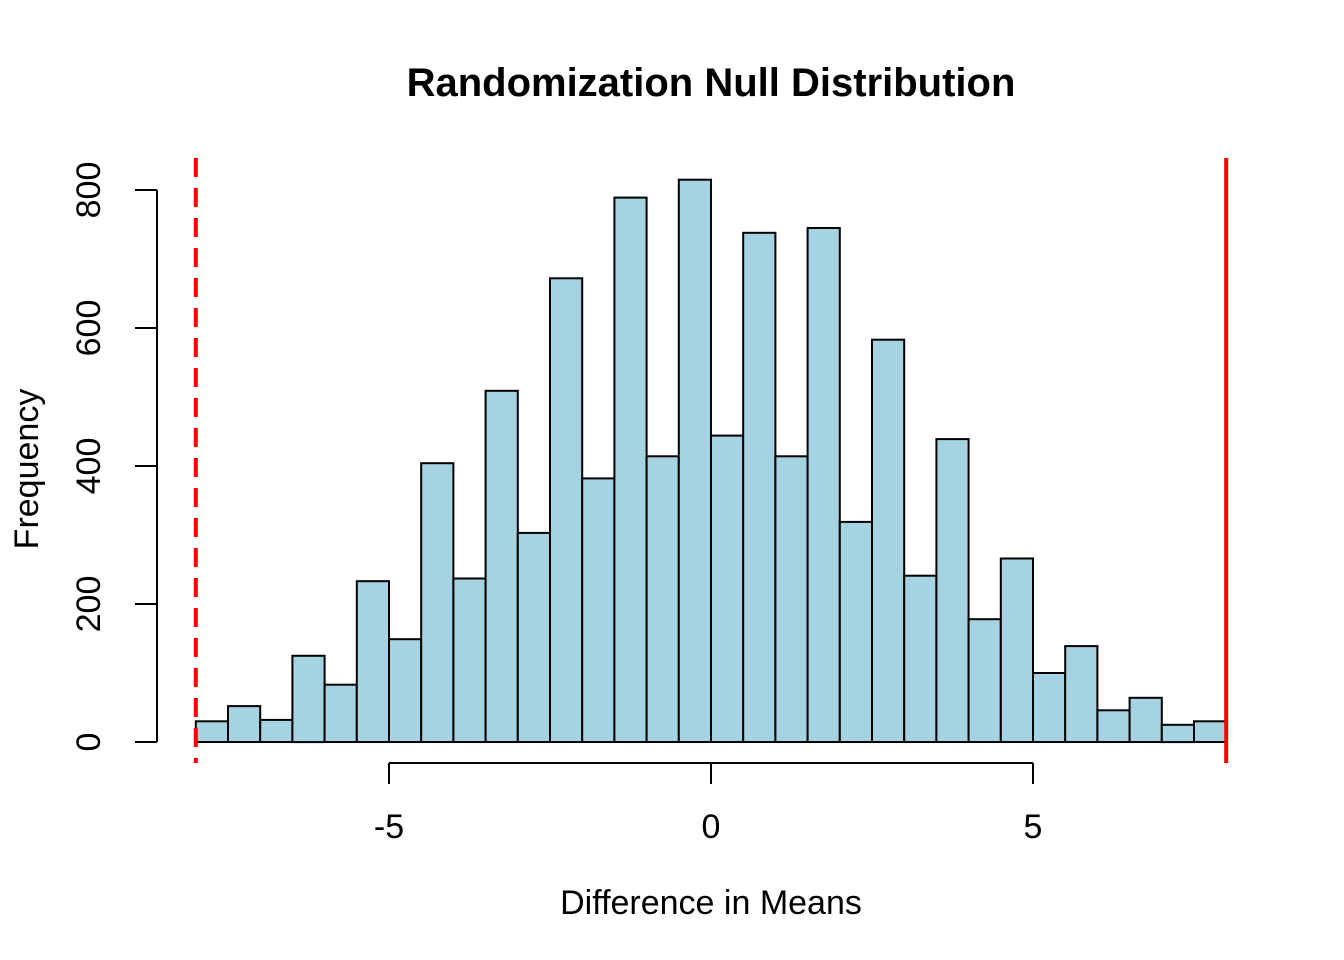 This screenshot has height=960, width=1344. What do you see at coordinates (114, 457) in the screenshot?
I see `y-axis: 0 200 400 600 800` at bounding box center [114, 457].